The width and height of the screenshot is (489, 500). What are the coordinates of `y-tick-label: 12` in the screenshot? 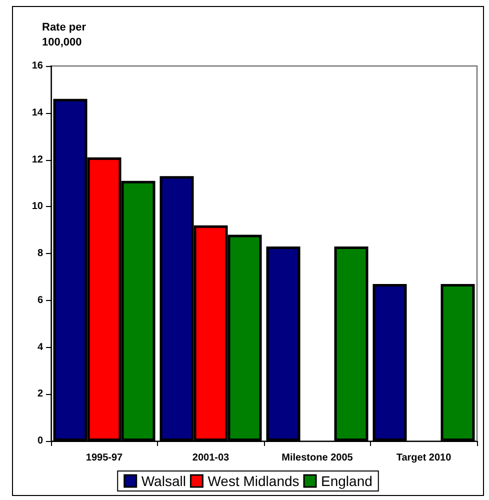 It's located at (38, 160).